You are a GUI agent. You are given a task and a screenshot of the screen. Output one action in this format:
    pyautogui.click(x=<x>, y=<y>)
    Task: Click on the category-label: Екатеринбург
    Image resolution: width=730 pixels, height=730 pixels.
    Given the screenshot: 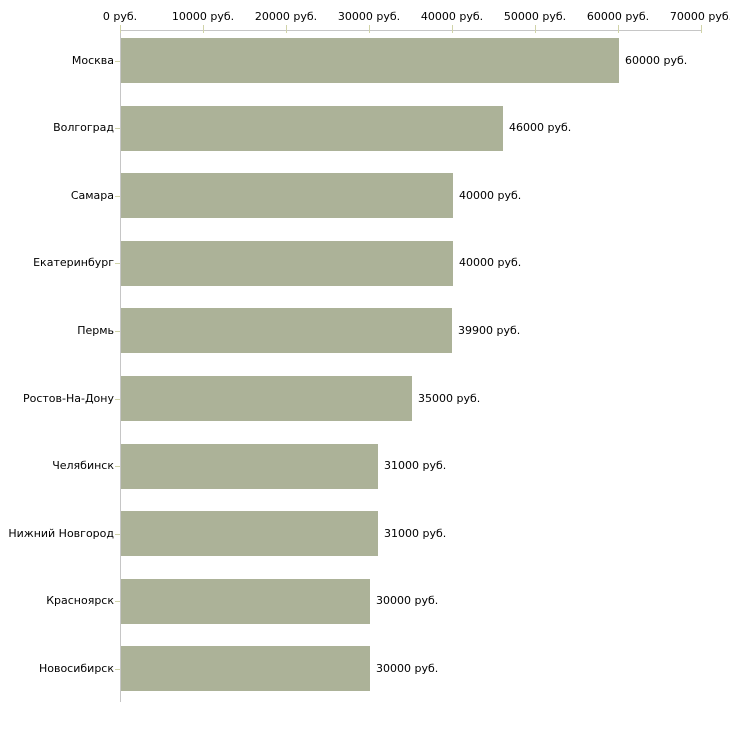 What is the action you would take?
    pyautogui.click(x=73, y=263)
    